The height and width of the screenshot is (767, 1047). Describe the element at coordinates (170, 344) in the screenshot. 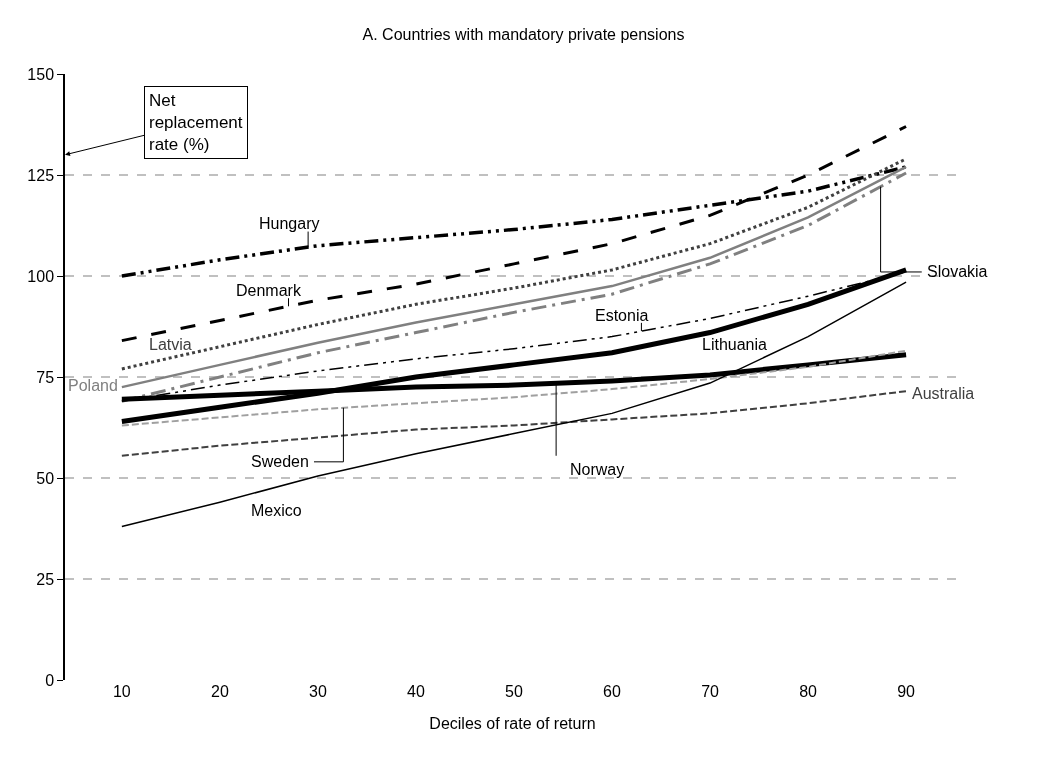

I see `series-label: Latvia` at that location.